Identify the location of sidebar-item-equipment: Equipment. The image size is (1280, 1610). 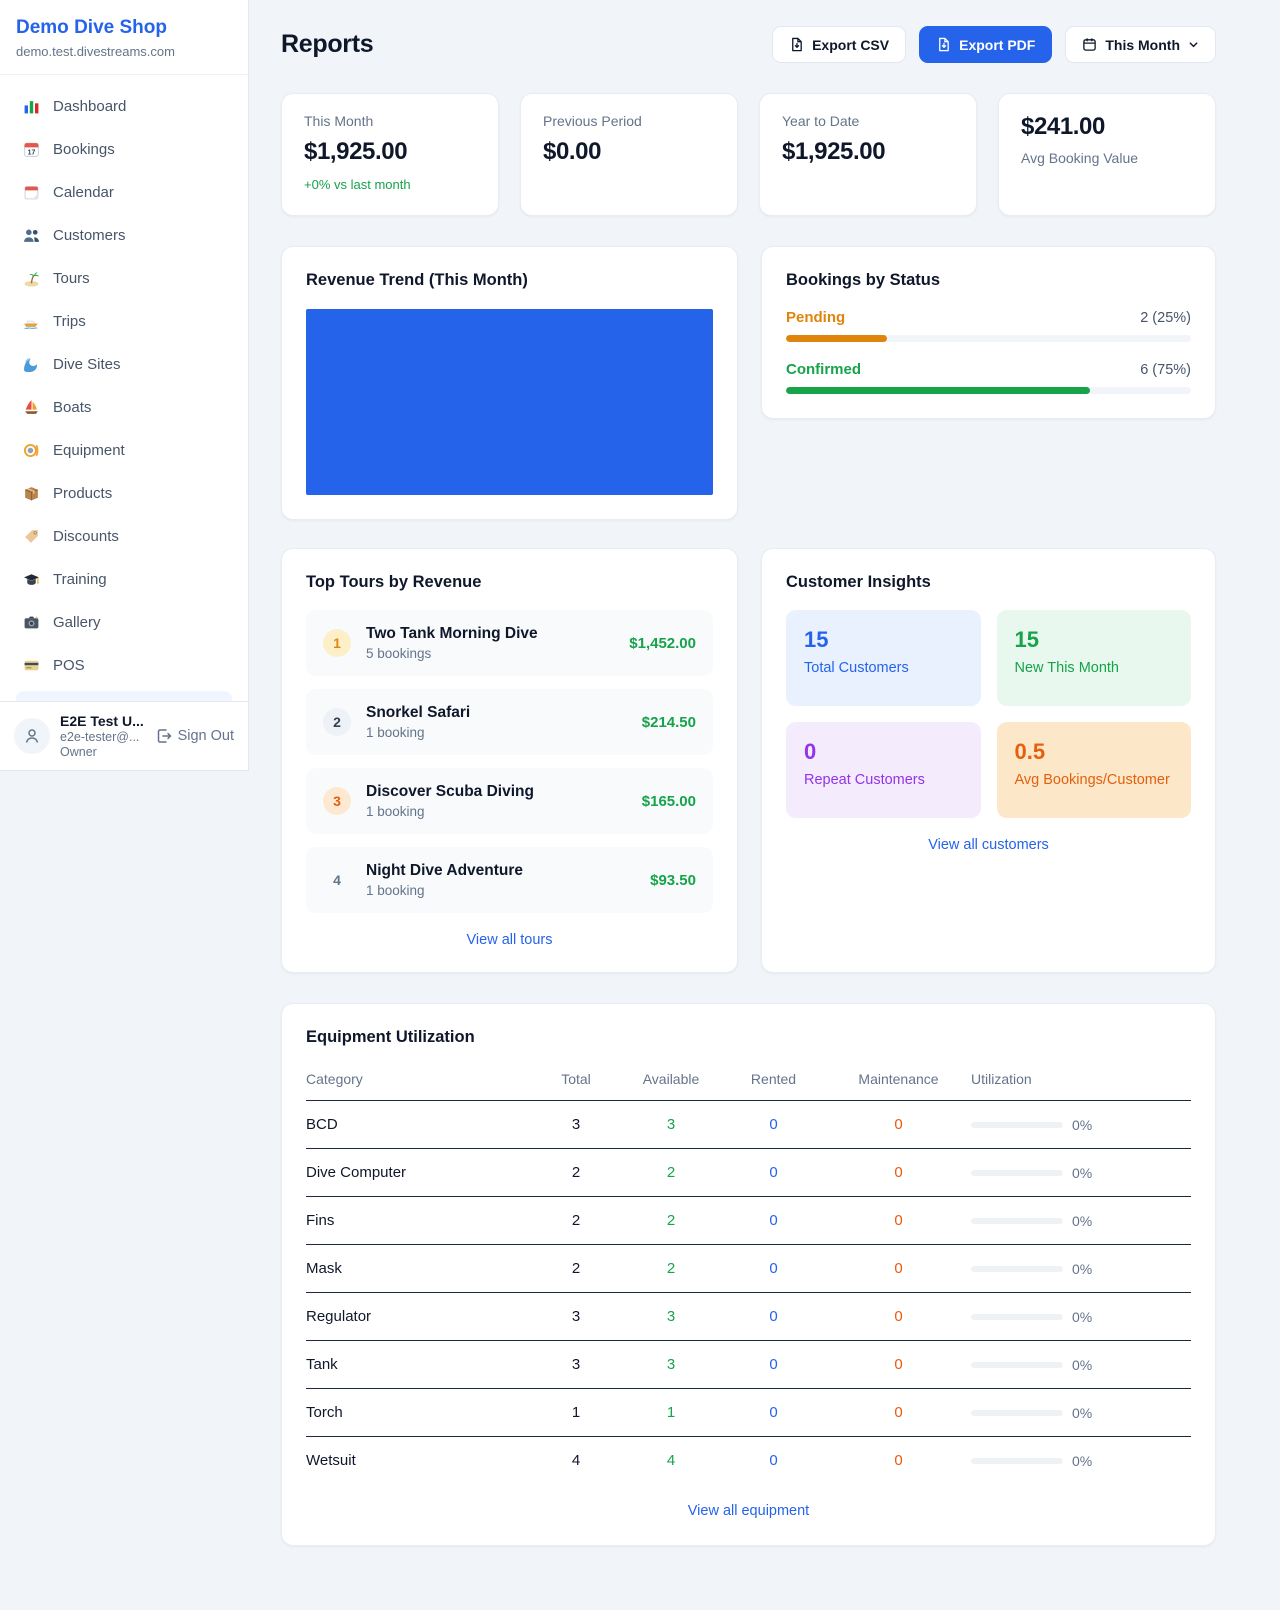
(124, 450).